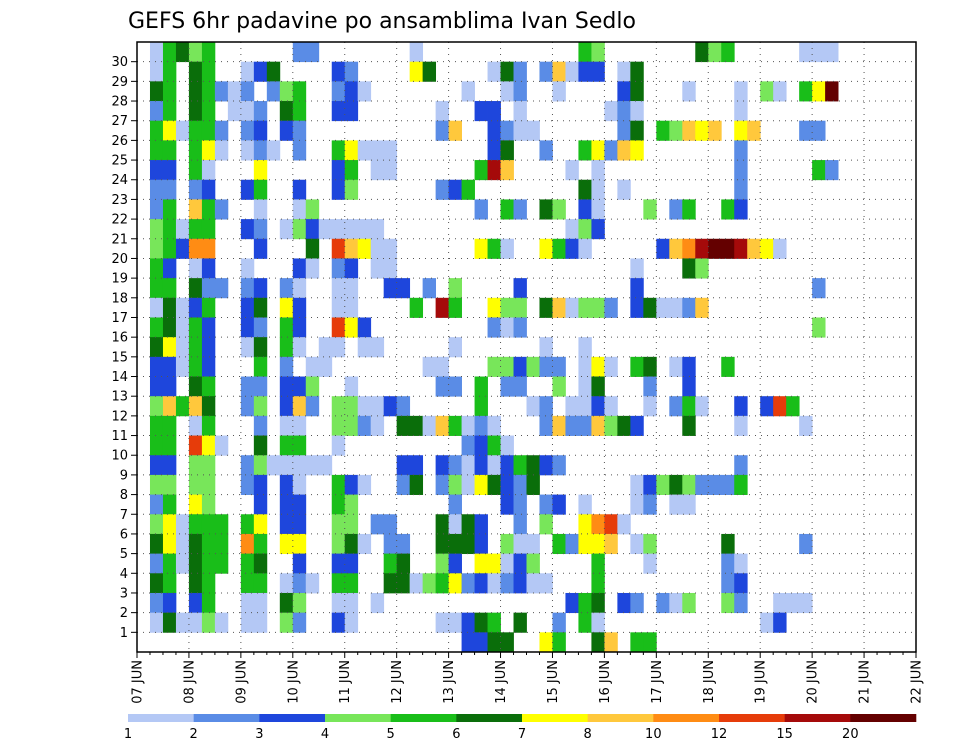 The width and height of the screenshot is (960, 742). What do you see at coordinates (124, 554) in the screenshot?
I see `y-tick-label: 5` at bounding box center [124, 554].